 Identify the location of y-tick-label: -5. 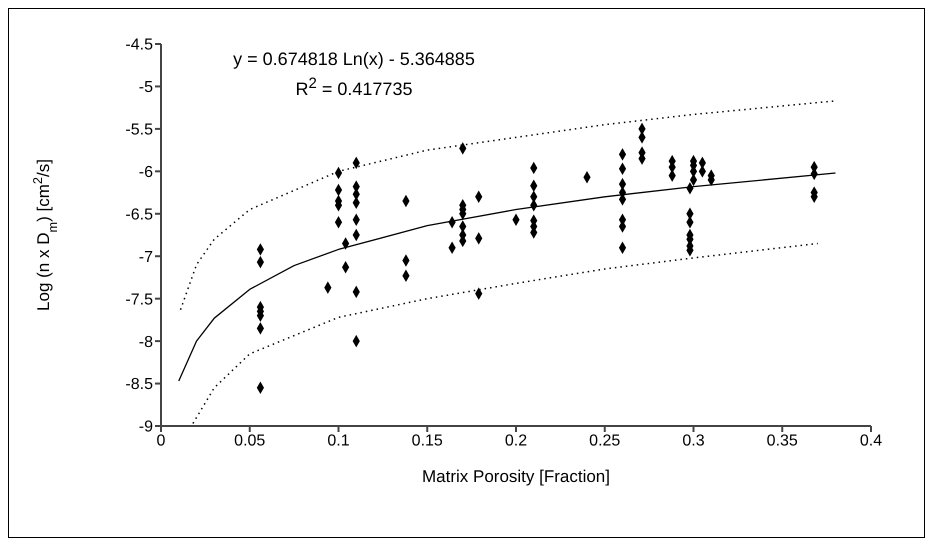
(146, 87).